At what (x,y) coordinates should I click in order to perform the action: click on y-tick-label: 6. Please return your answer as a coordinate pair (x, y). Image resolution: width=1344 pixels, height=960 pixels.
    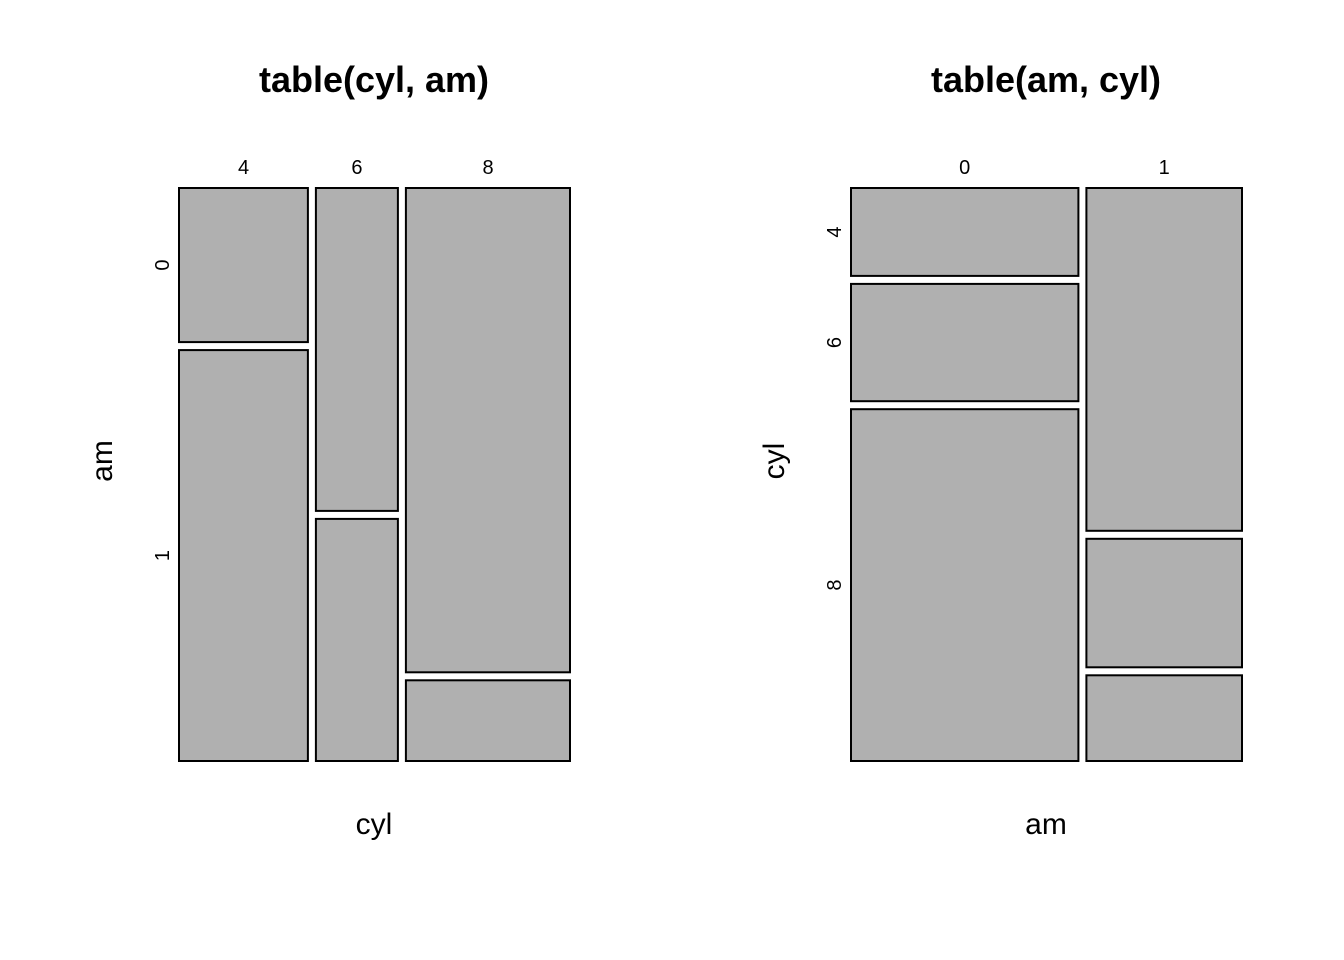
    Looking at the image, I should click on (835, 342).